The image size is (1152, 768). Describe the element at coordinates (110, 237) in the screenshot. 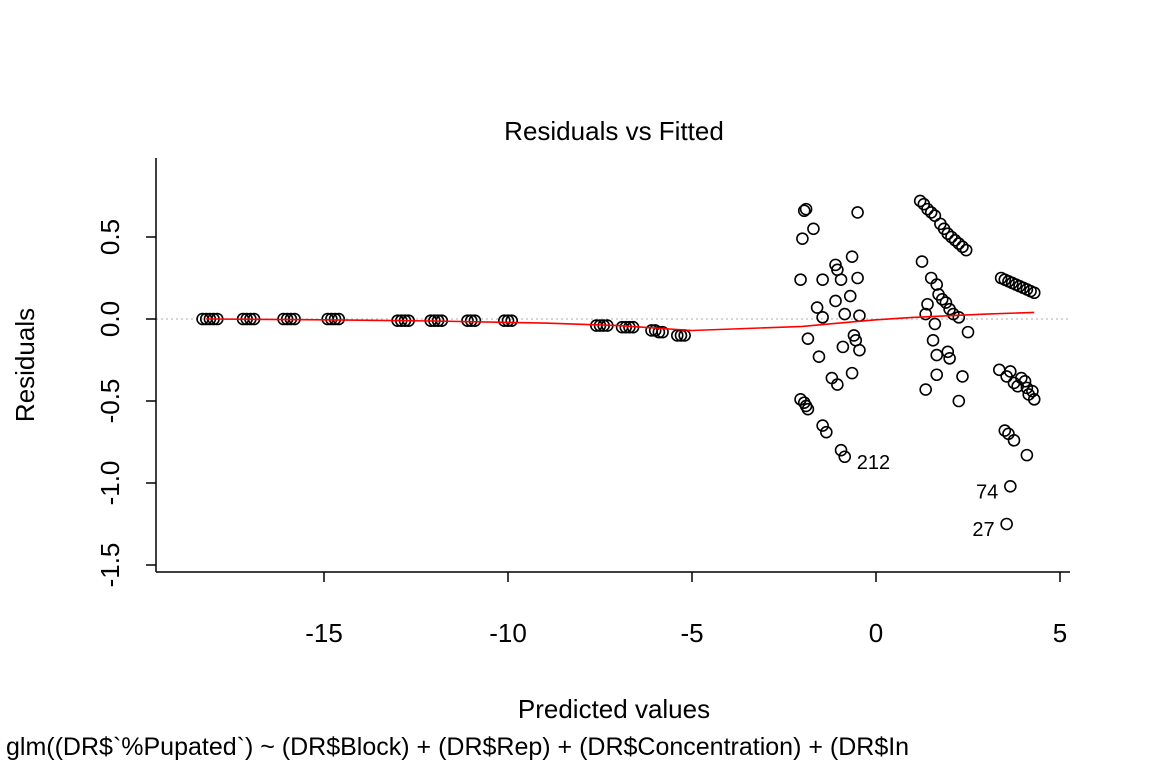

I see `y-tick-label: 0.5` at that location.